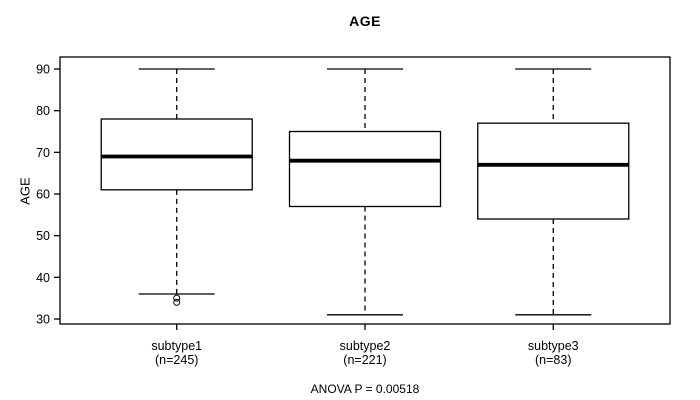 The width and height of the screenshot is (700, 400). What do you see at coordinates (364, 360) in the screenshot?
I see `group-n-label: (n=221)` at bounding box center [364, 360].